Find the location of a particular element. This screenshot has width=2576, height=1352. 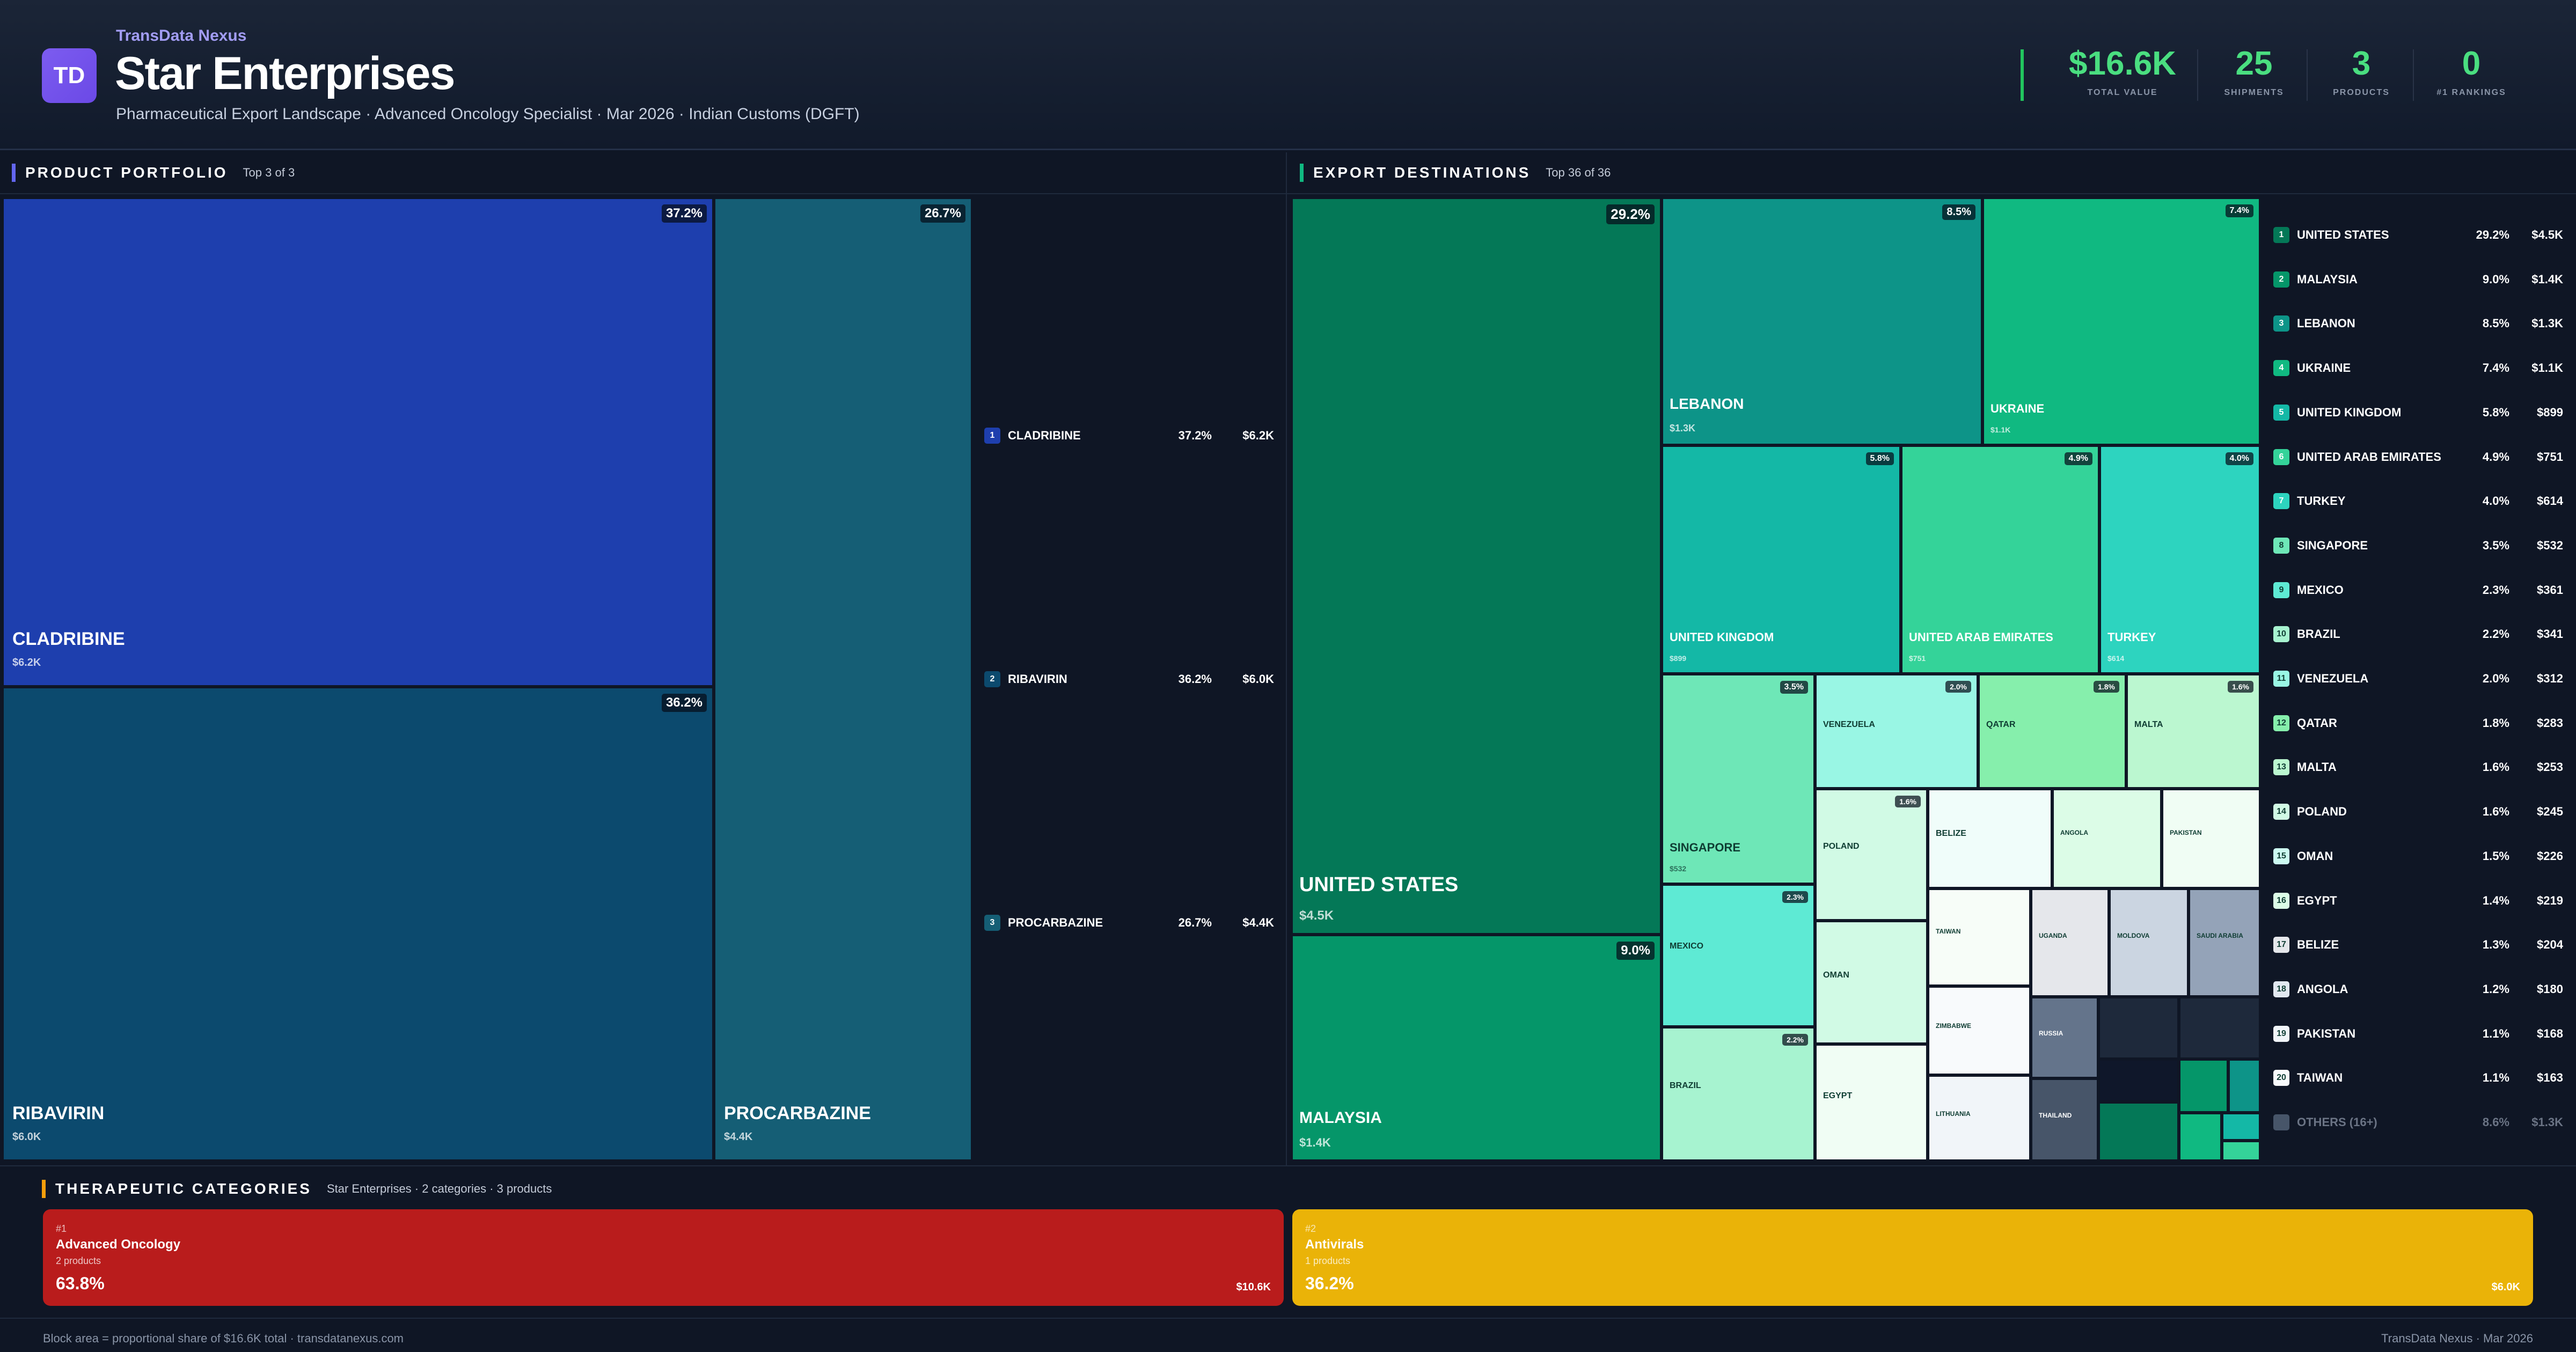

destination-list-item: 15 OMAN 1.5% $226 is located at coordinates (2418, 856).